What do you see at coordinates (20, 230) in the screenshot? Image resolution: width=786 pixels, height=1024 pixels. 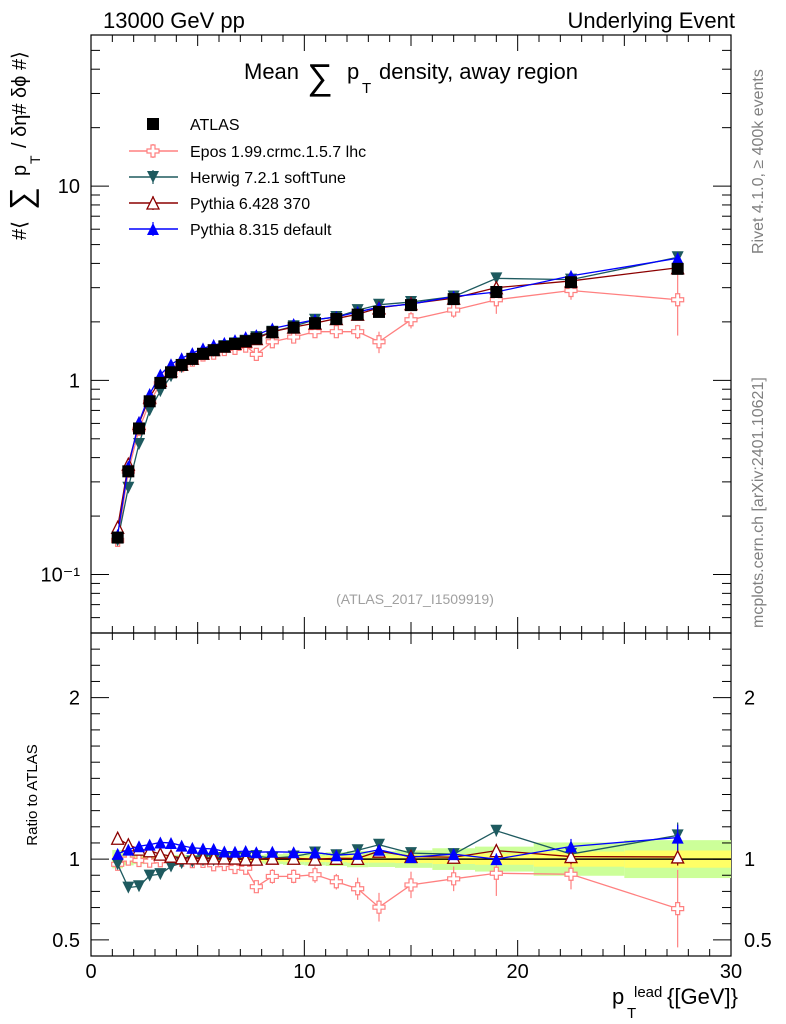 I see `ylabel-pre: #⟨` at bounding box center [20, 230].